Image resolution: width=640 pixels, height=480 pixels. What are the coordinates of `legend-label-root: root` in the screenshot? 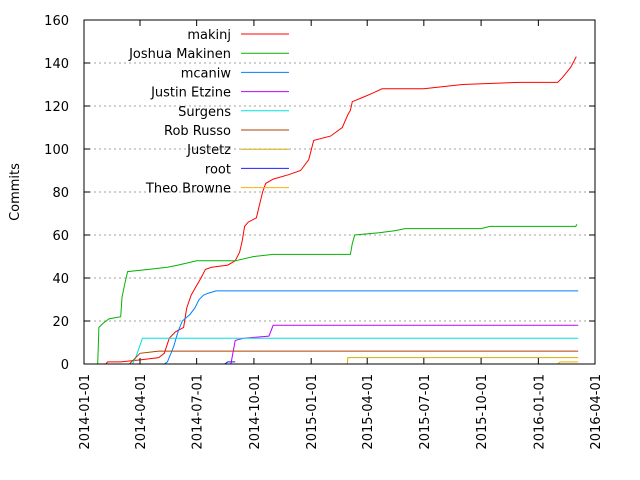 It's located at (218, 169).